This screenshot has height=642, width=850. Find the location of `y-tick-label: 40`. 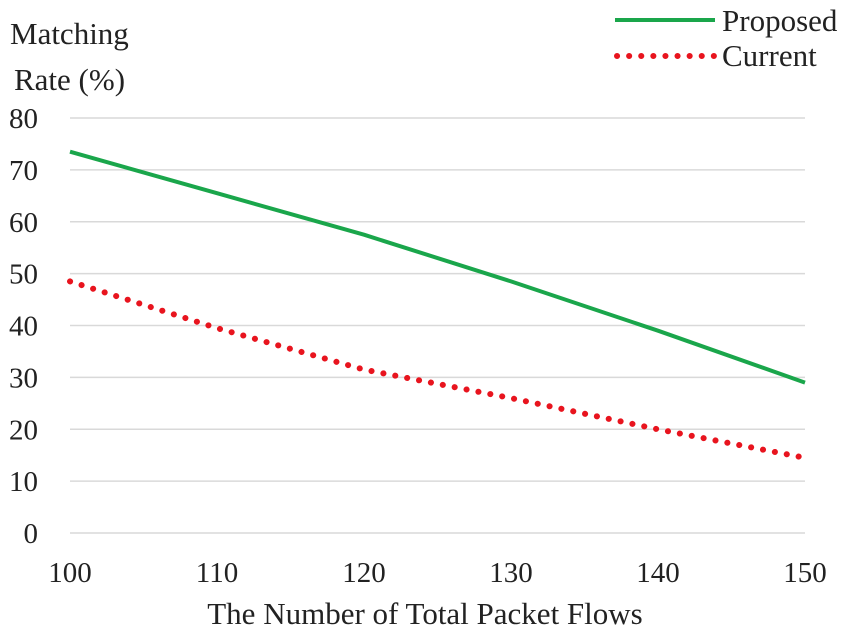

y-tick-label: 40 is located at coordinates (23, 327).